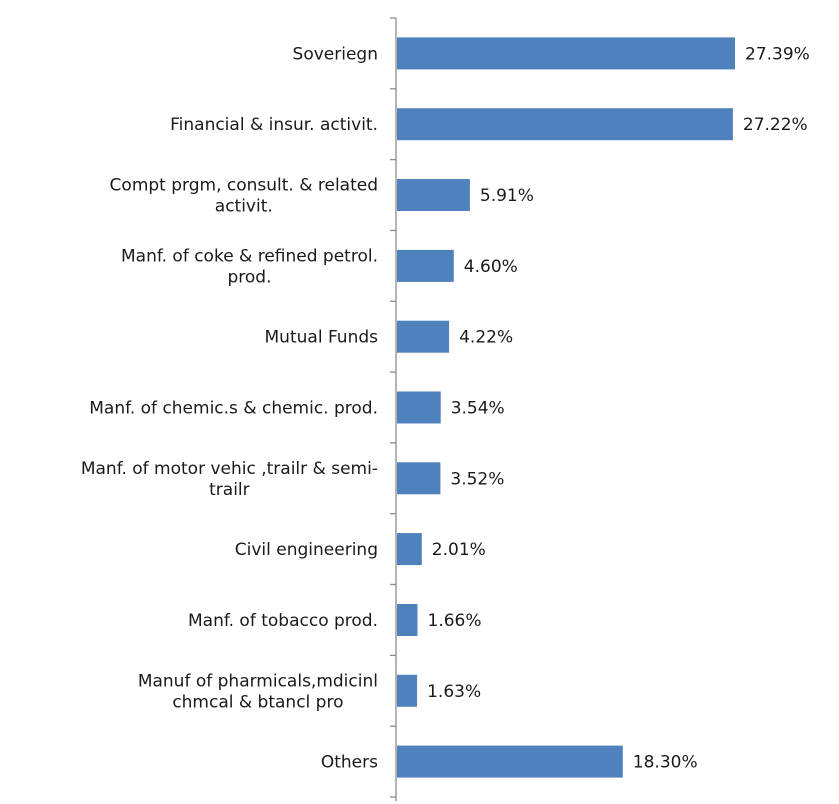 This screenshot has width=839, height=804. Describe the element at coordinates (507, 196) in the screenshot. I see `data-label-2: 5.91%` at that location.